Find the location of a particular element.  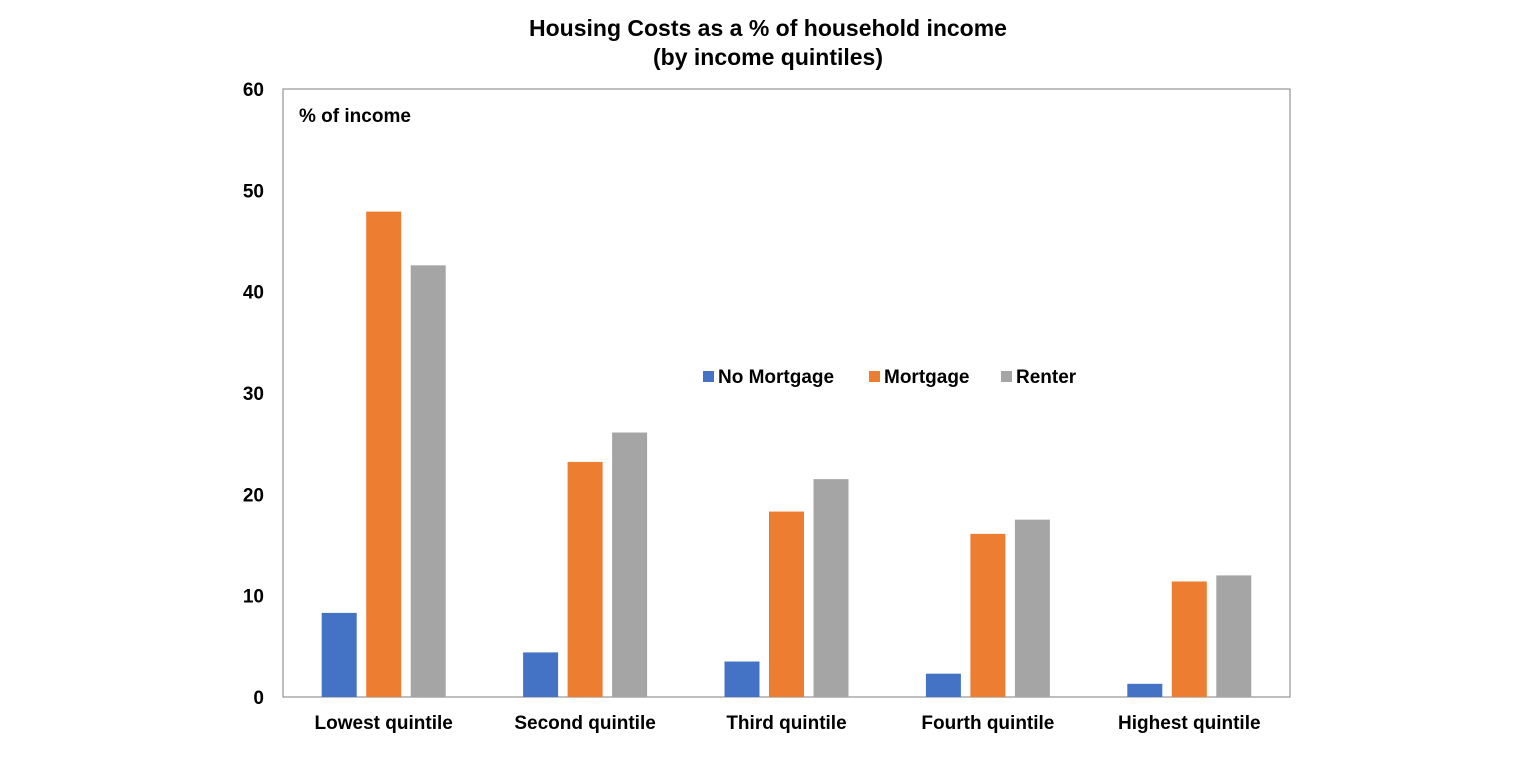

x-tick-label: Second quintile is located at coordinates (584, 723).